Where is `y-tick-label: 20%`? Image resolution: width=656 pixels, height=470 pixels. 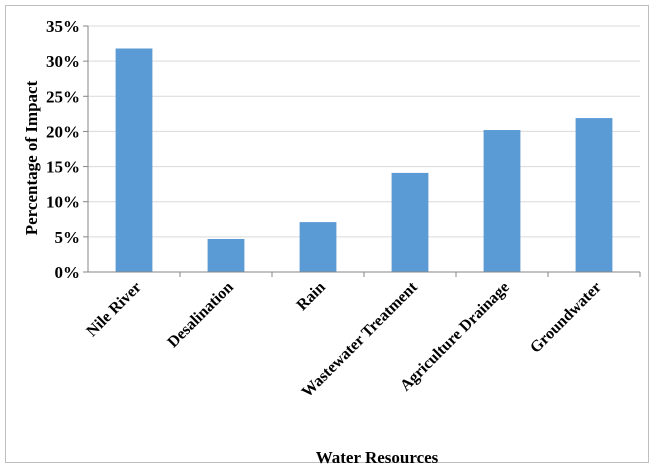 y-tick-label: 20% is located at coordinates (63, 131).